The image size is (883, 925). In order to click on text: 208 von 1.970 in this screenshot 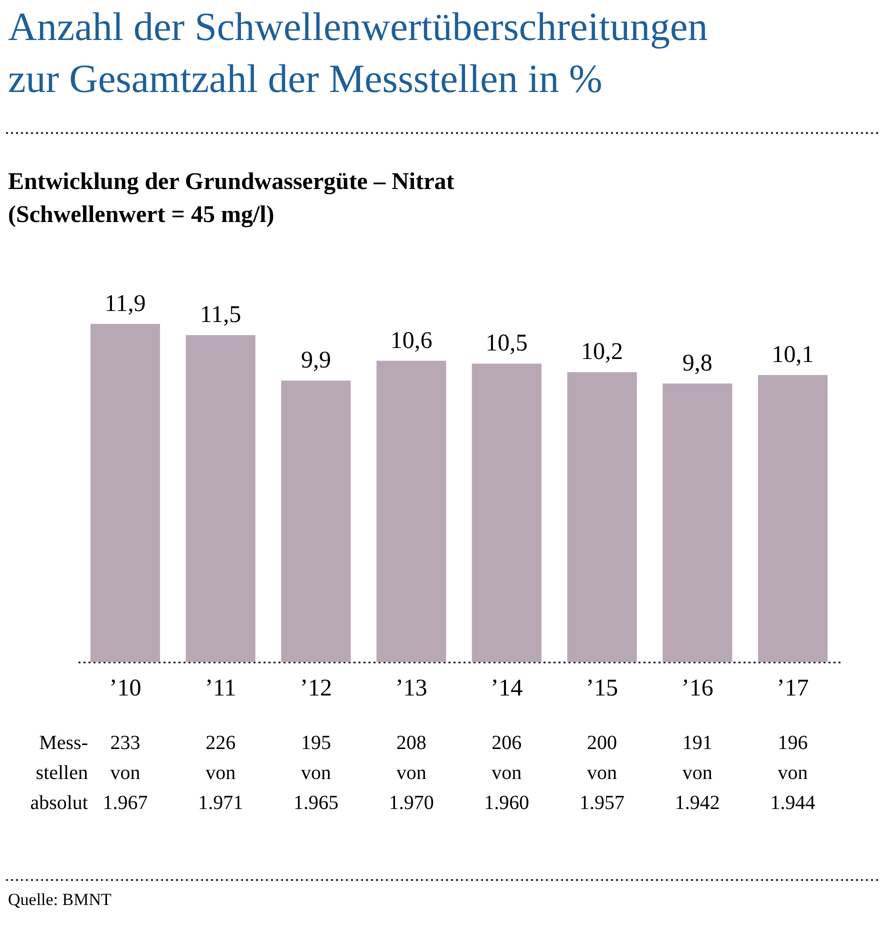, I will do `click(411, 773)`.